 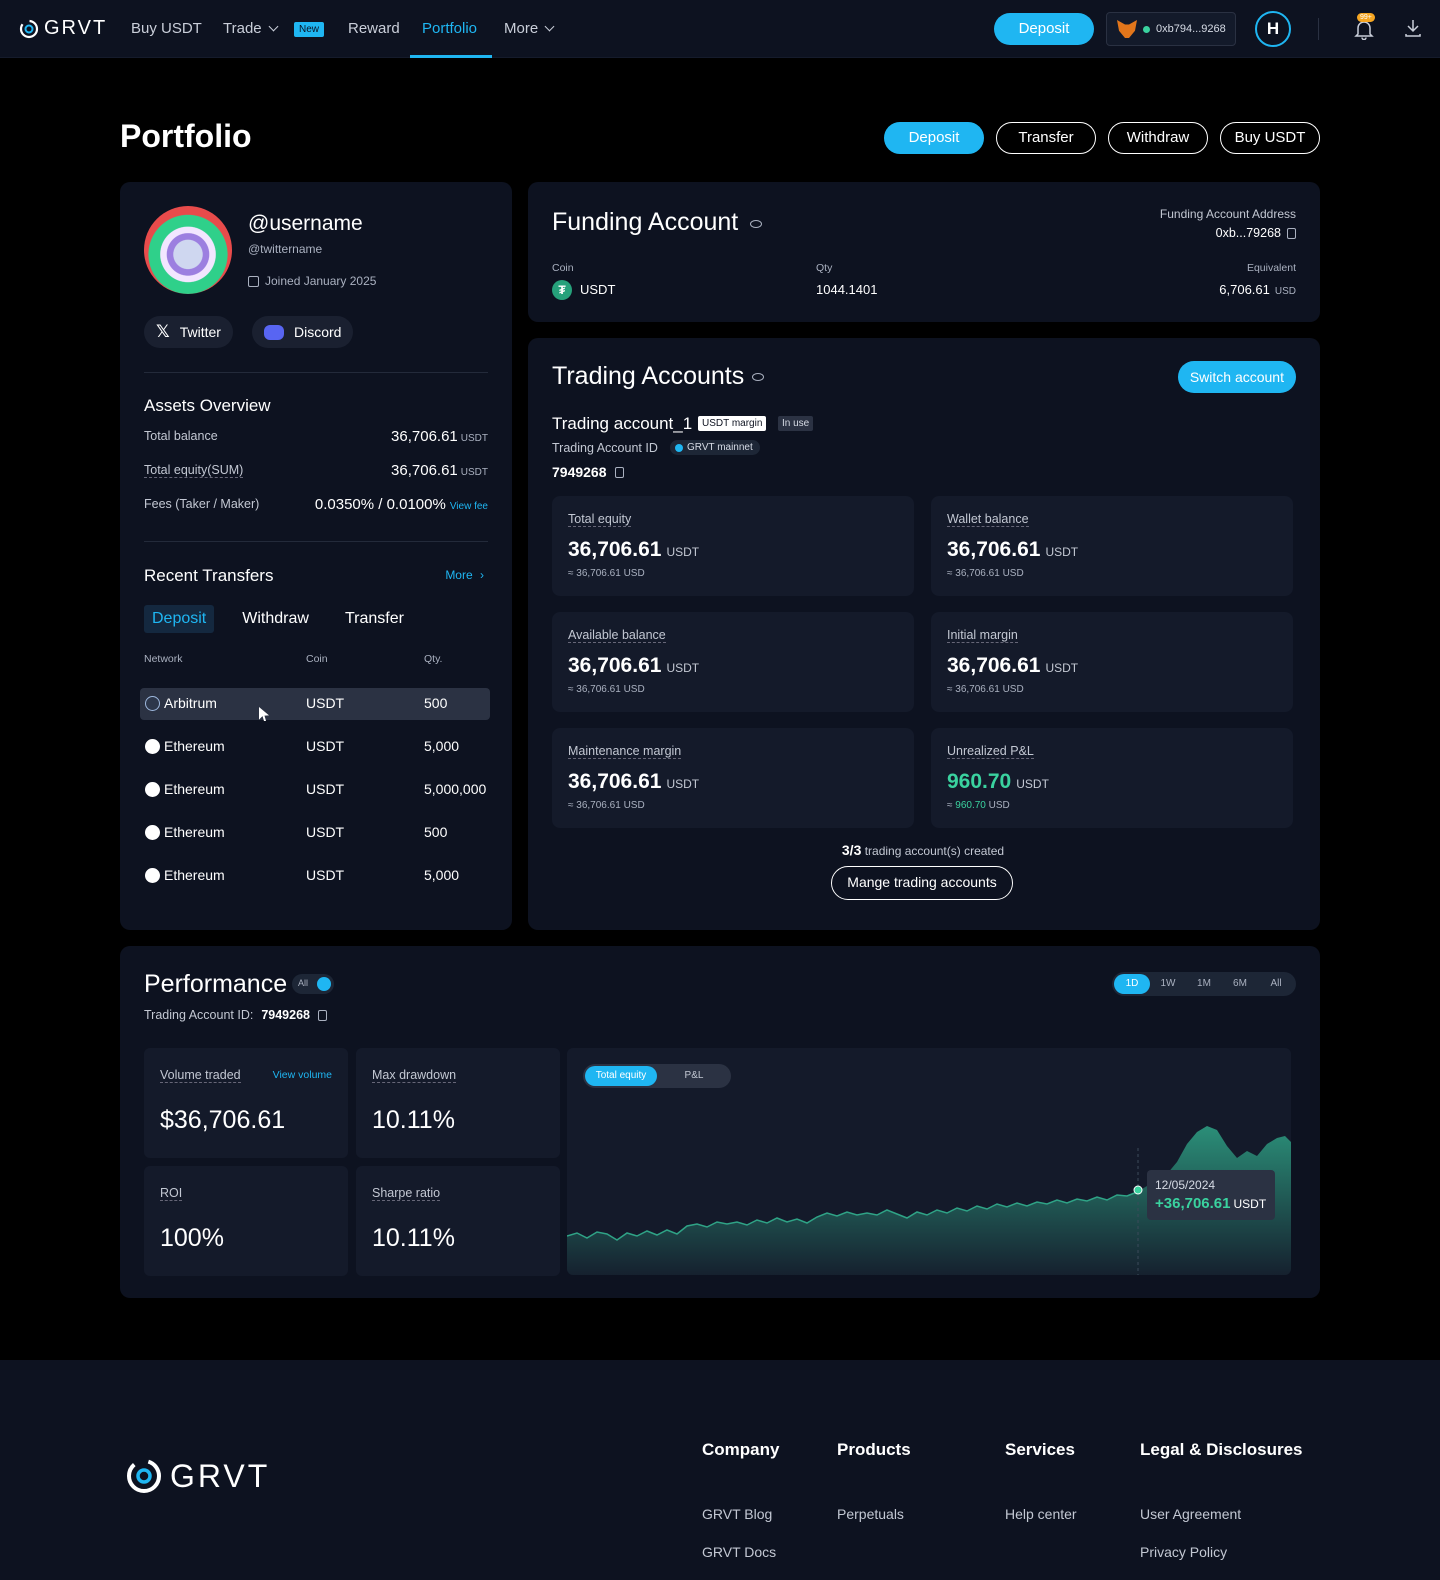 What do you see at coordinates (1132, 984) in the screenshot?
I see `range-1d: 1D` at bounding box center [1132, 984].